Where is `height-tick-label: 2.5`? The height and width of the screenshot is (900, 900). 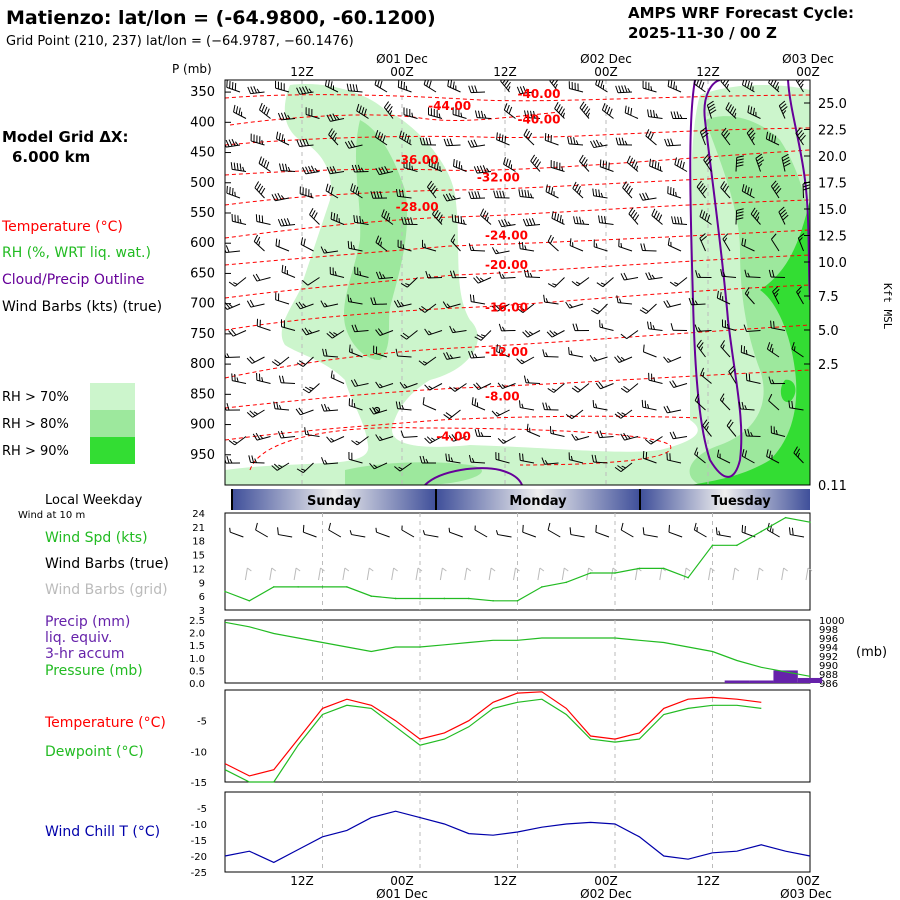 height-tick-label: 2.5 is located at coordinates (828, 365).